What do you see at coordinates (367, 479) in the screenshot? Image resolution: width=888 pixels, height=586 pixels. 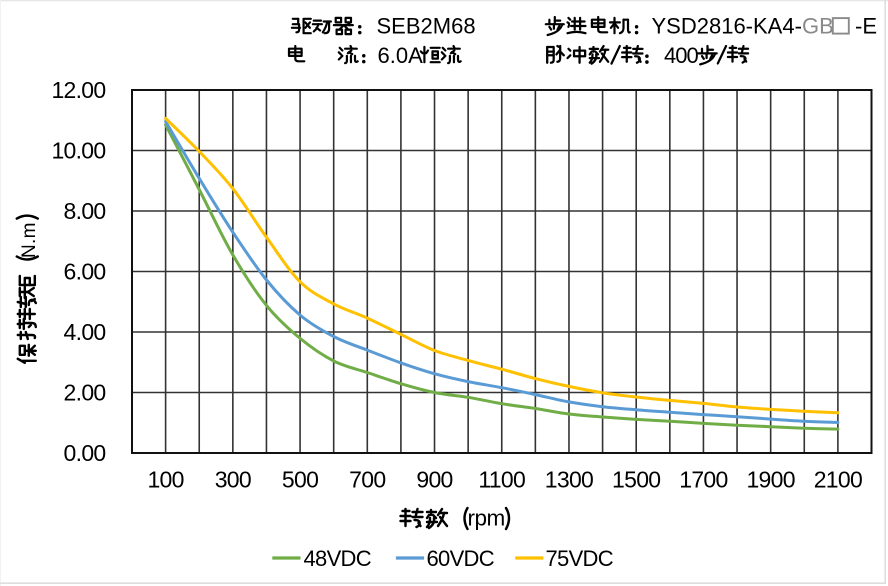 I see `svg-text: 700` at bounding box center [367, 479].